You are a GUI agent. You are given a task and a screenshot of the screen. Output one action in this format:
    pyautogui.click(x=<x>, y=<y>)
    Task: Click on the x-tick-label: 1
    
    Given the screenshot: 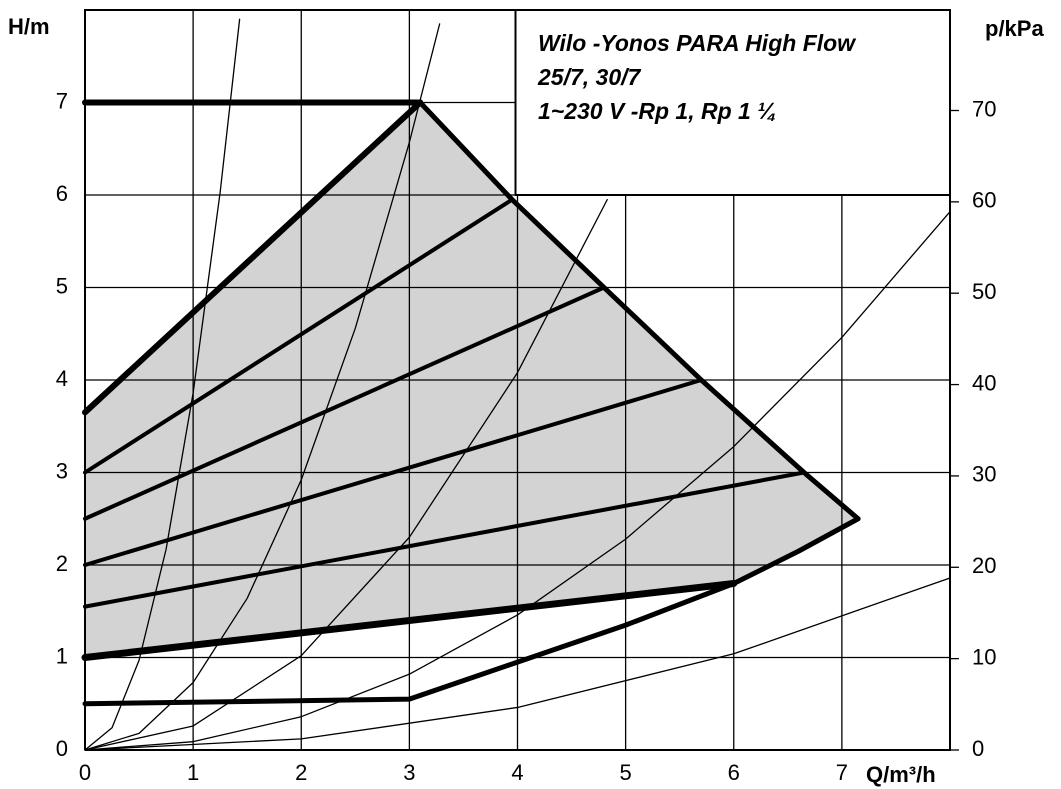 What is the action you would take?
    pyautogui.click(x=193, y=772)
    